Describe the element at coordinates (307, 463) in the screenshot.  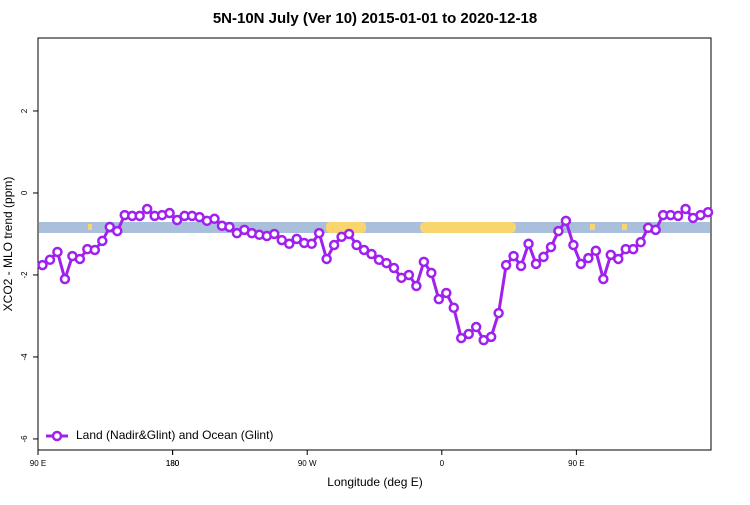
I see `x-tick-label: 90 W` at that location.